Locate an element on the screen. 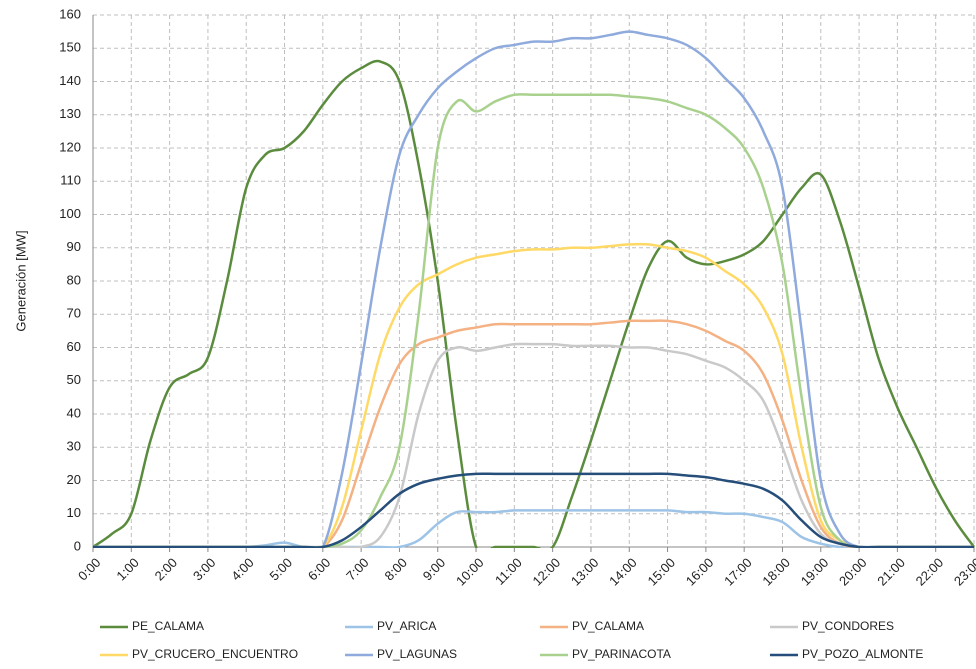 The height and width of the screenshot is (669, 976). y-tick-label: 80 is located at coordinates (74, 279).